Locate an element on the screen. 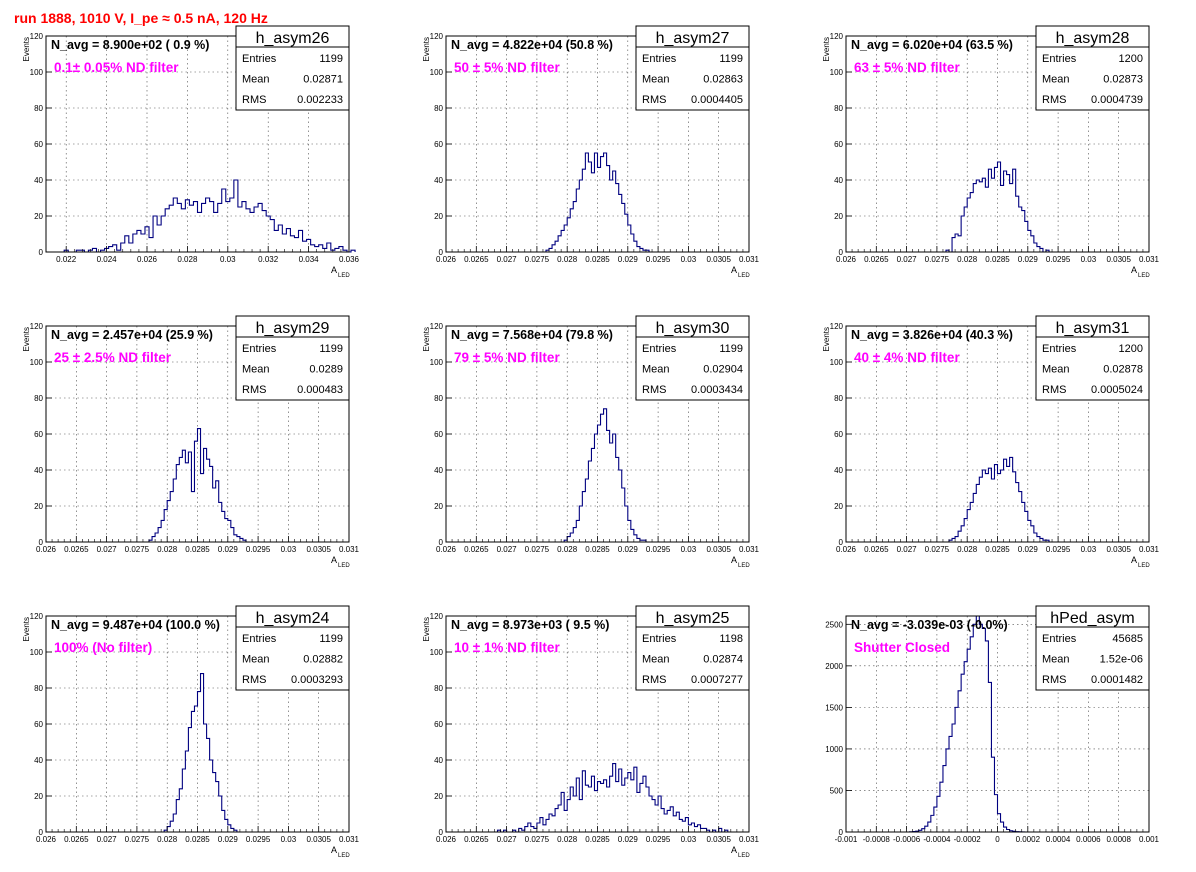 This screenshot has width=1196, height=872. x-tick-label: 0 is located at coordinates (997, 839).